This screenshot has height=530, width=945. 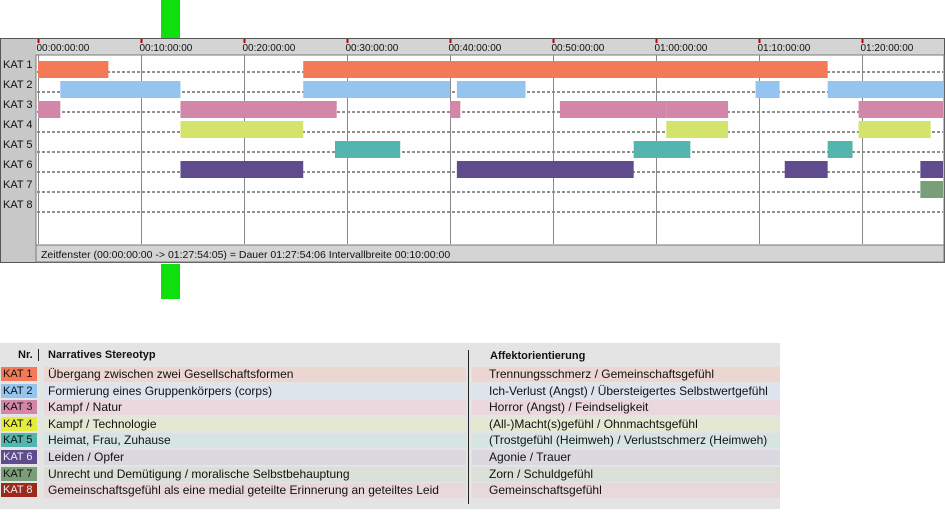 What do you see at coordinates (269, 48) in the screenshot?
I see `time-tick-label: 00:20:00:00` at bounding box center [269, 48].